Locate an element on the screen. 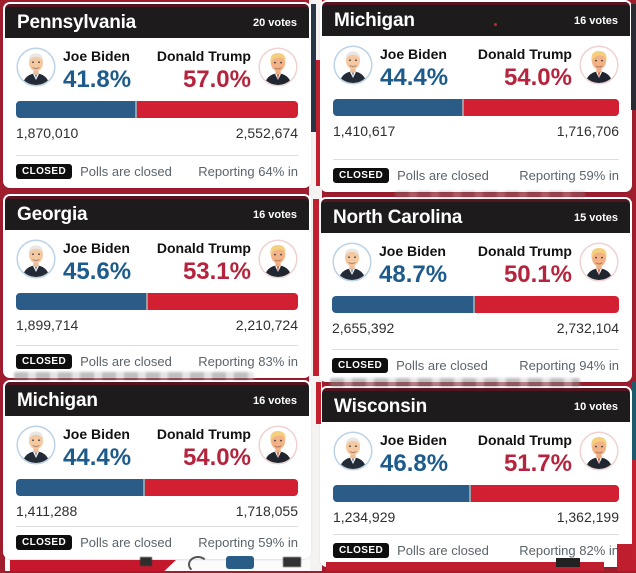 This screenshot has height=573, width=636. trump-text: Donald Trump 57.0% is located at coordinates (204, 69).